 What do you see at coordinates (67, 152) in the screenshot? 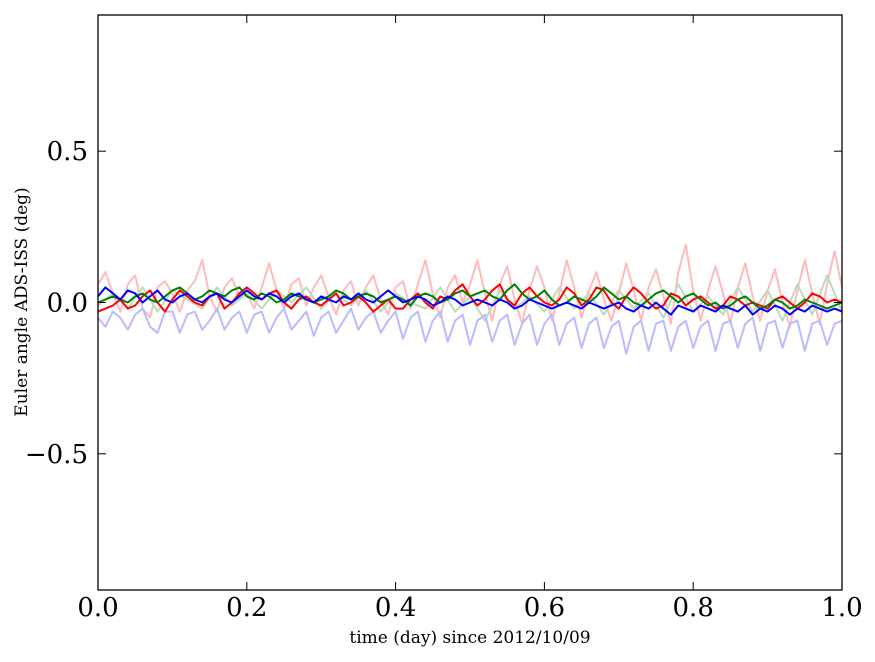
I see `y-tick-label: 0.5` at bounding box center [67, 152].